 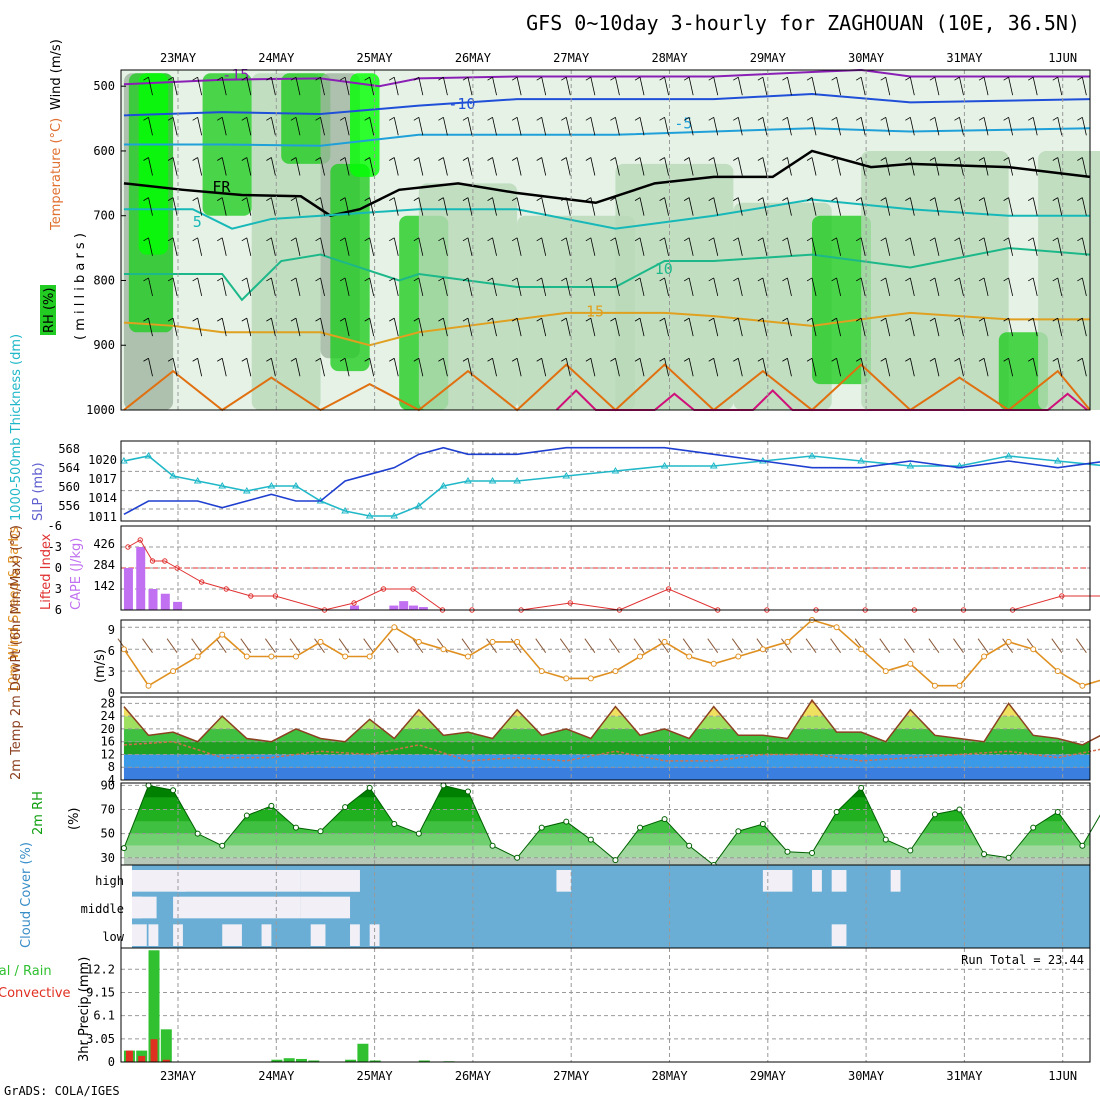 I want to click on date-label-bottom: 26MAY, so click(x=473, y=1076).